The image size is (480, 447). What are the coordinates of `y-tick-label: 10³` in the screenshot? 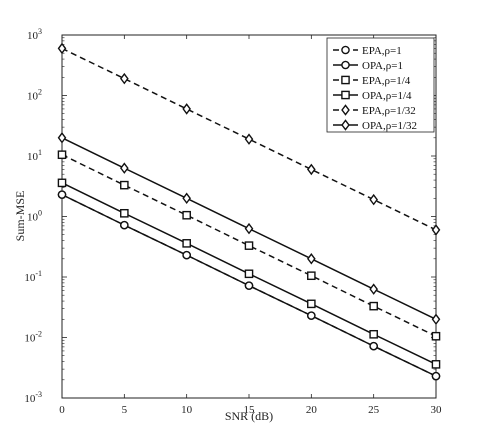 It's located at (34, 34).